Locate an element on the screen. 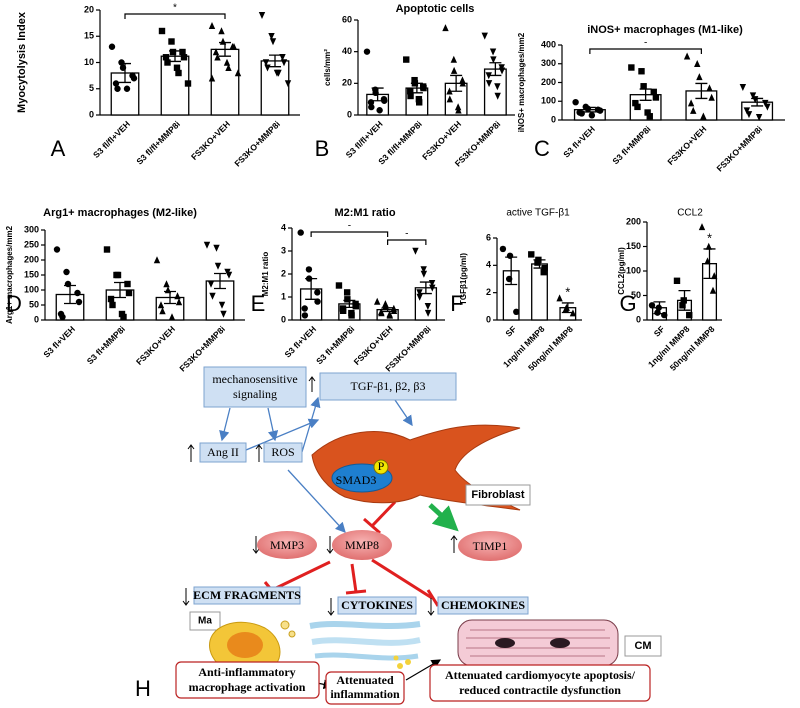  node-label: Anti-inflammatory is located at coordinates (246, 672).